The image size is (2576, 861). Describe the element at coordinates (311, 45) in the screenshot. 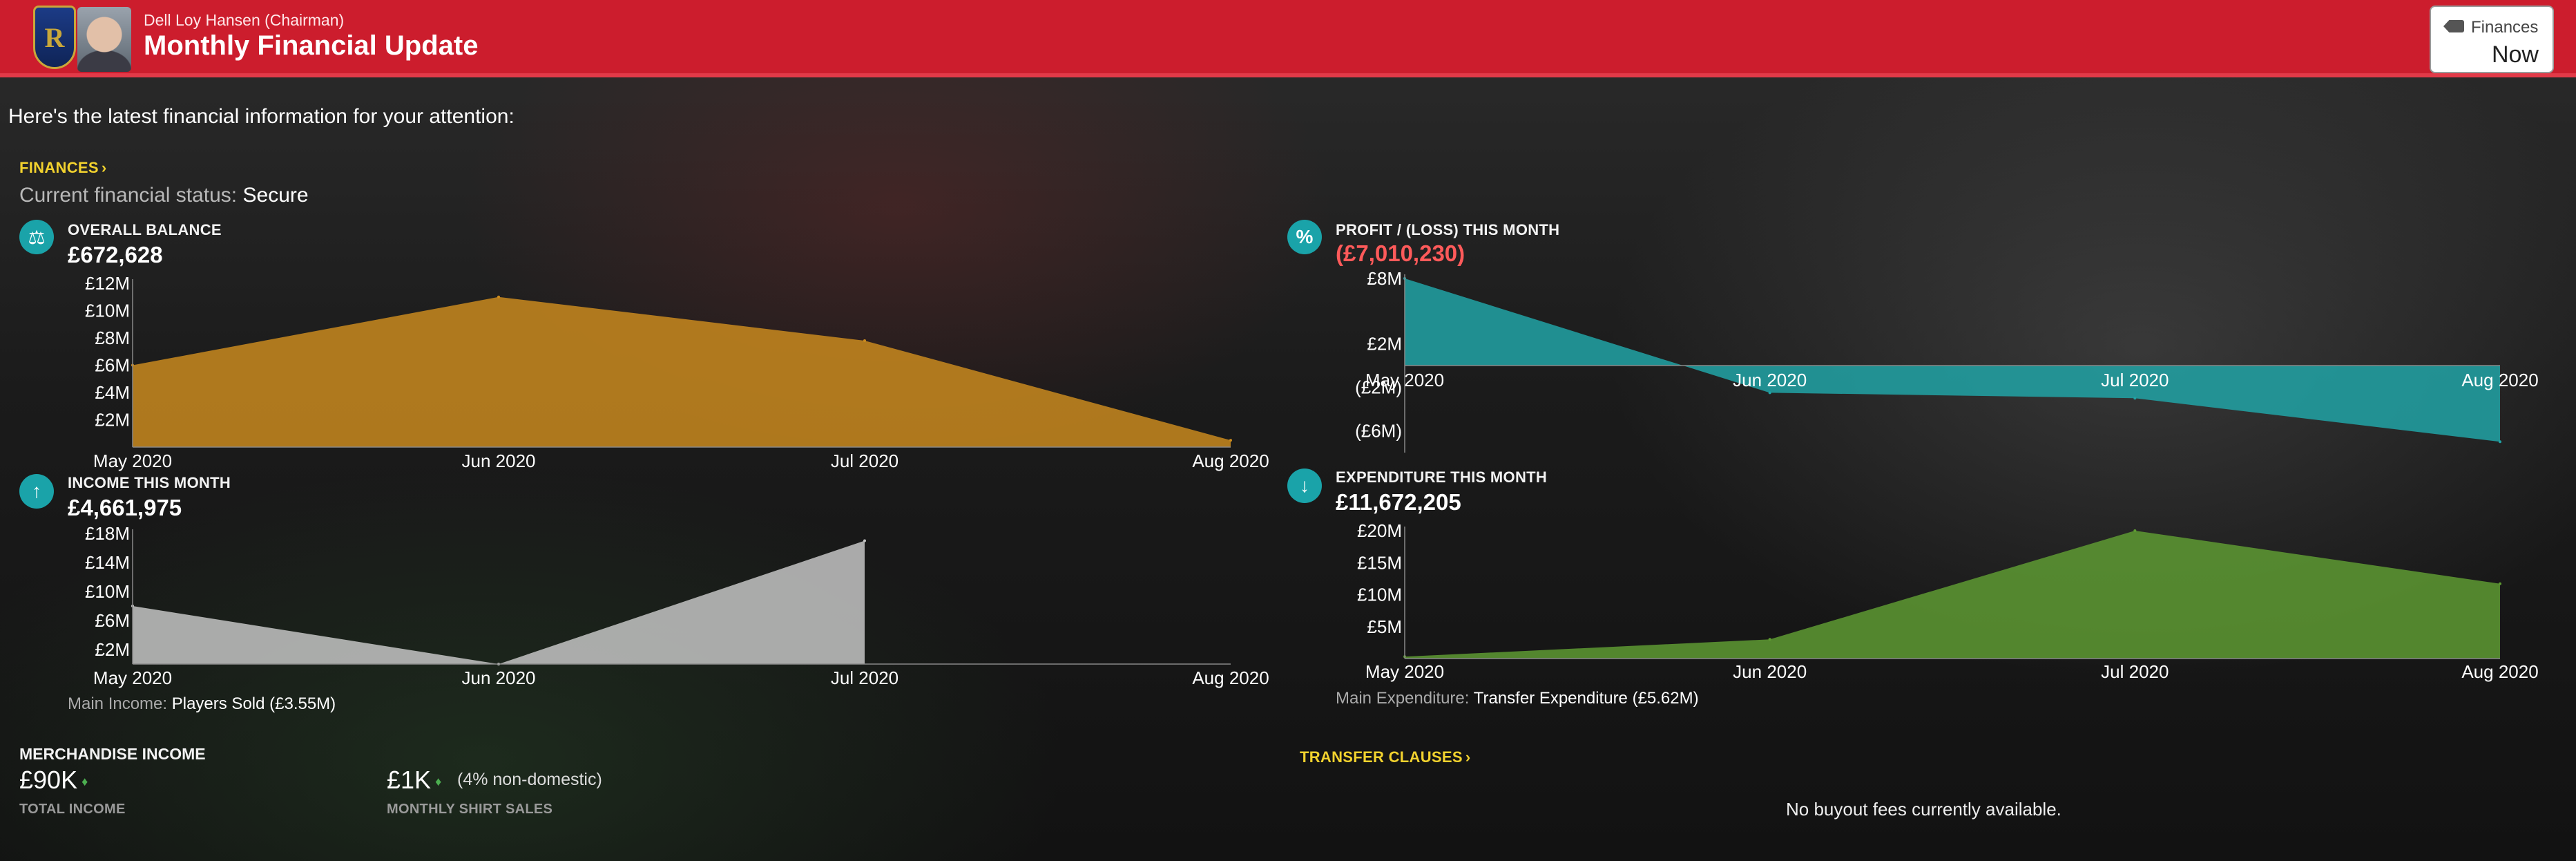

I see `page-title: Monthly Financial Update` at that location.